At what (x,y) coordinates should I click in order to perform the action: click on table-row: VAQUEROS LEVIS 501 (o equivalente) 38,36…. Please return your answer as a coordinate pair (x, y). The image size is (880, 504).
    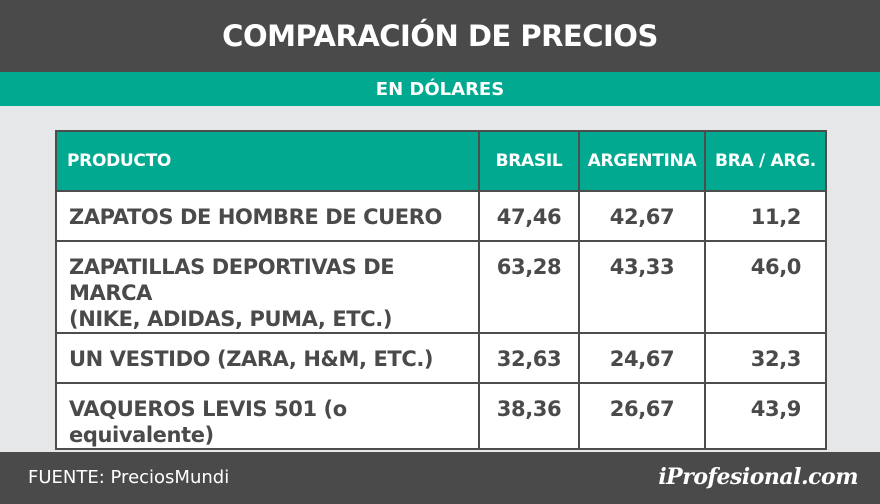
    Looking at the image, I should click on (441, 416).